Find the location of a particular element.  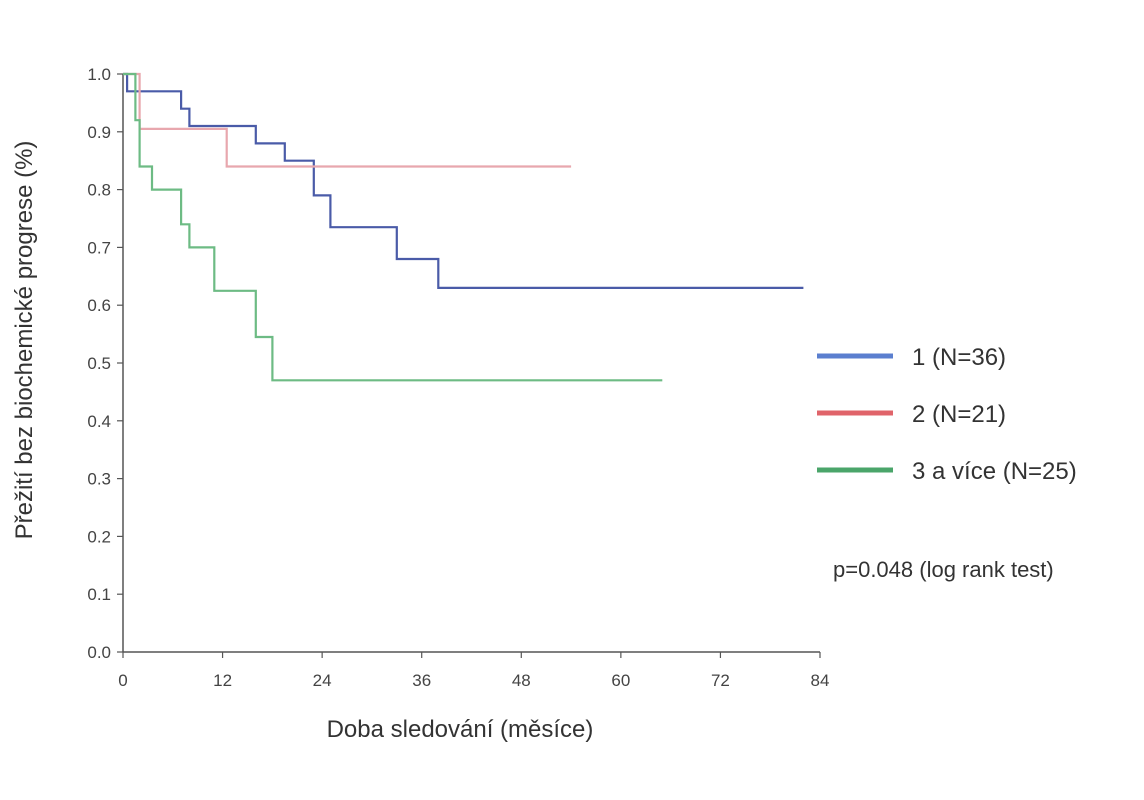

x-tick-label: 12 is located at coordinates (222, 680).